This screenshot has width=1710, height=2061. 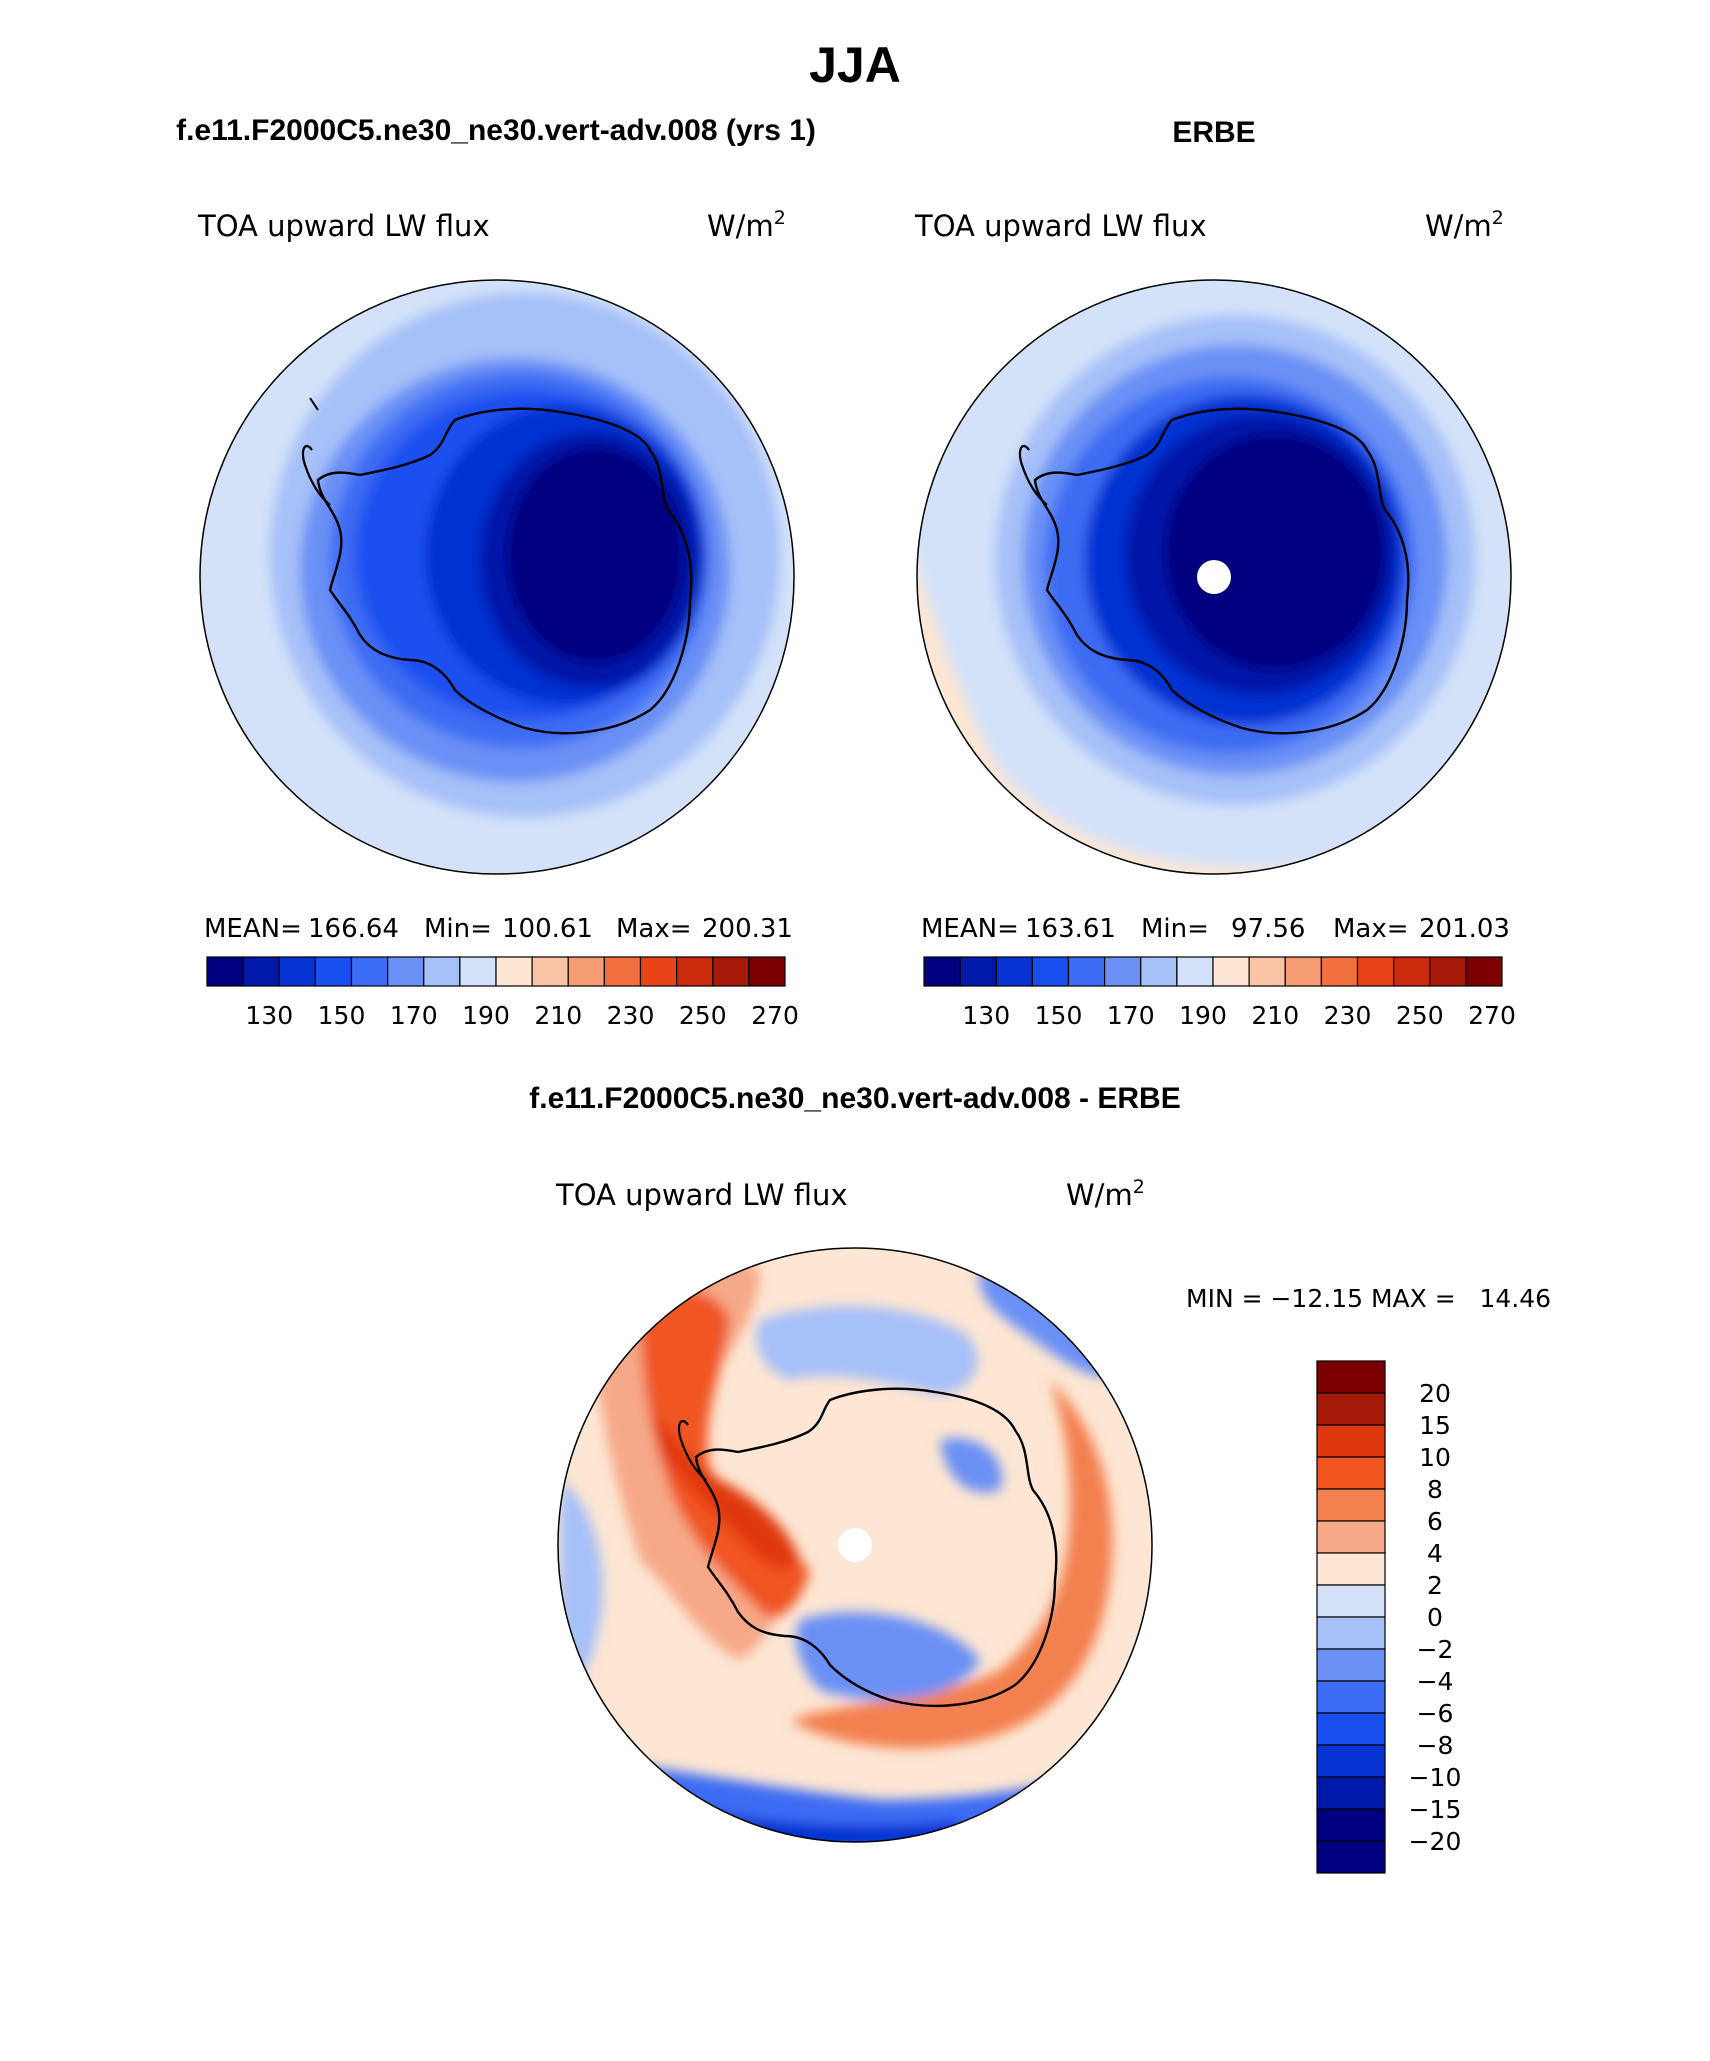 What do you see at coordinates (867, 1350) in the screenshot?
I see `diff-negative-patch-north` at bounding box center [867, 1350].